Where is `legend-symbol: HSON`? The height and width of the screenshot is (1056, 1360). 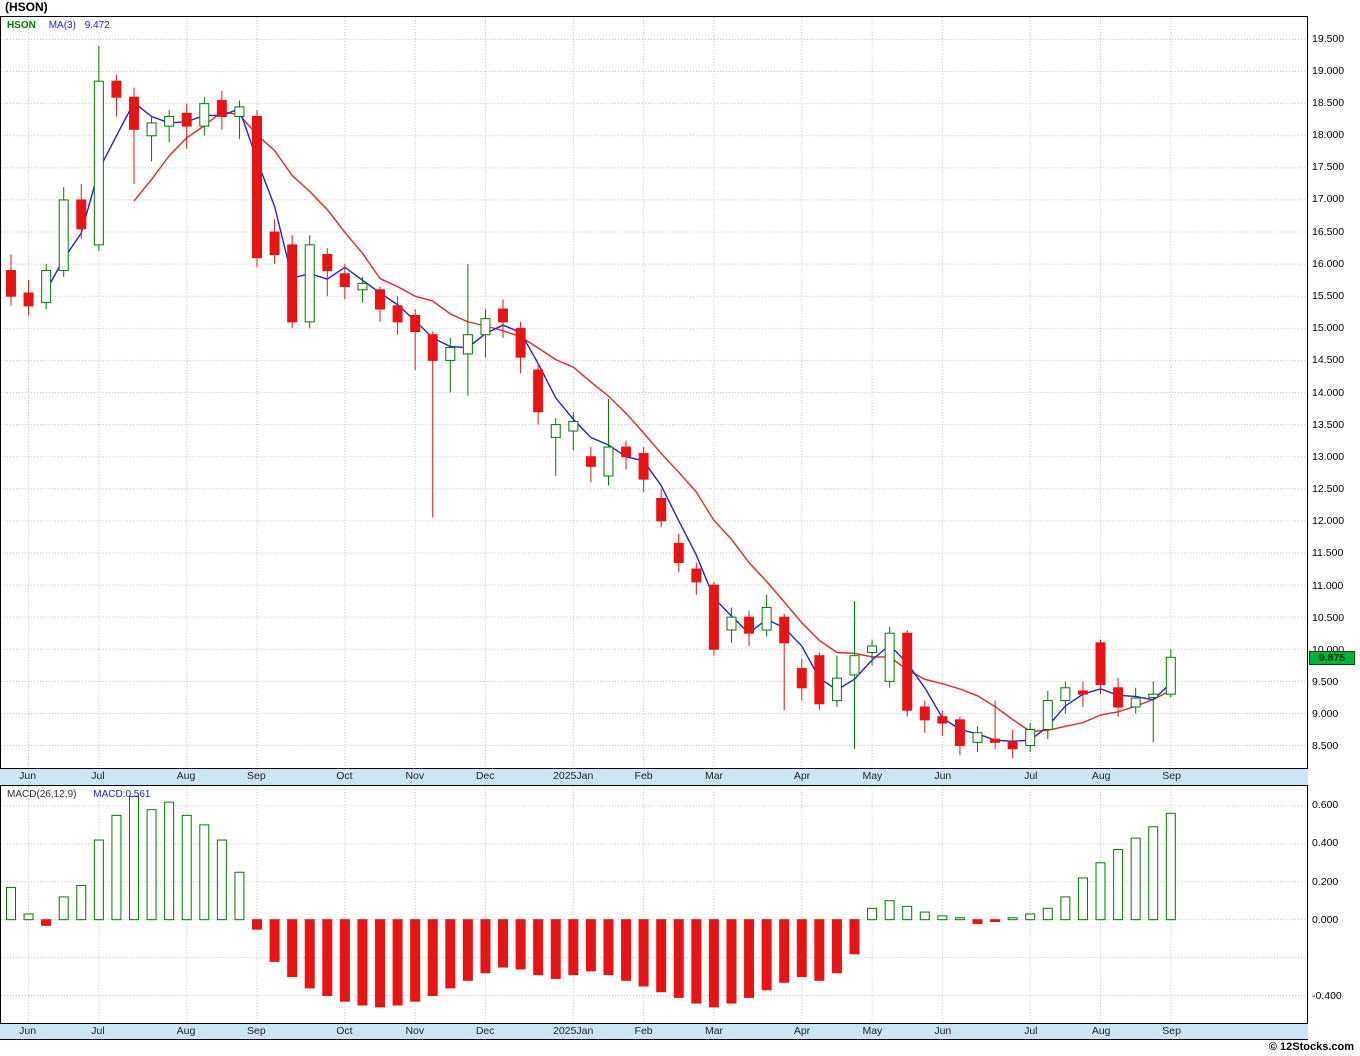
legend-symbol: HSON is located at coordinates (21, 25).